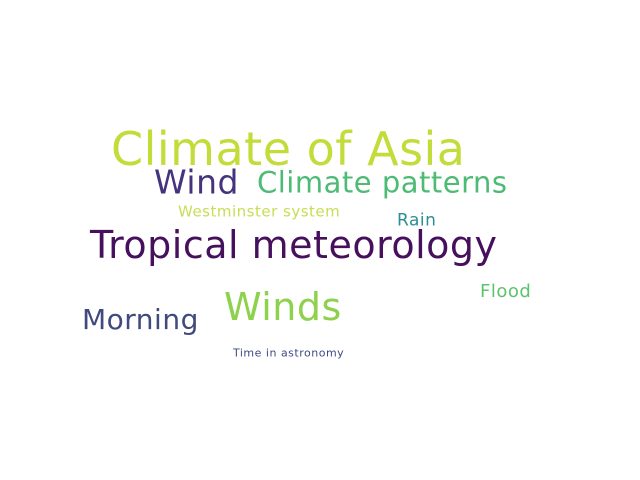  Describe the element at coordinates (196, 182) in the screenshot. I see `word-wind: Wind` at that location.